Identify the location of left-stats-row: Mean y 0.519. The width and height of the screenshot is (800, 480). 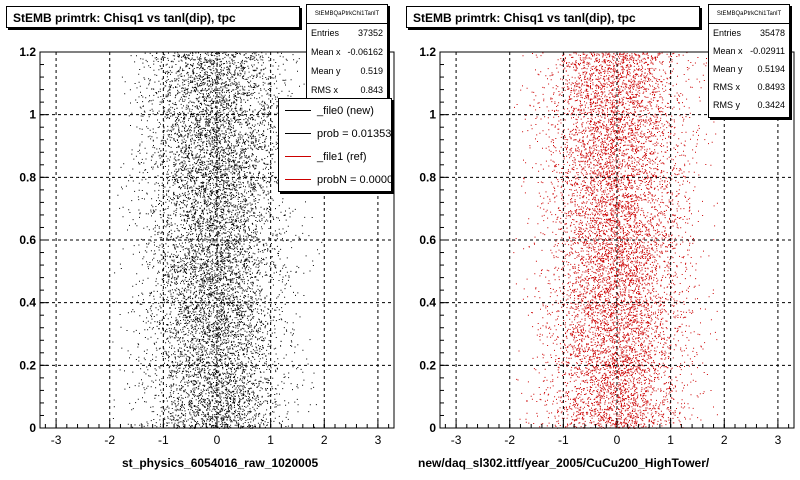
(347, 71).